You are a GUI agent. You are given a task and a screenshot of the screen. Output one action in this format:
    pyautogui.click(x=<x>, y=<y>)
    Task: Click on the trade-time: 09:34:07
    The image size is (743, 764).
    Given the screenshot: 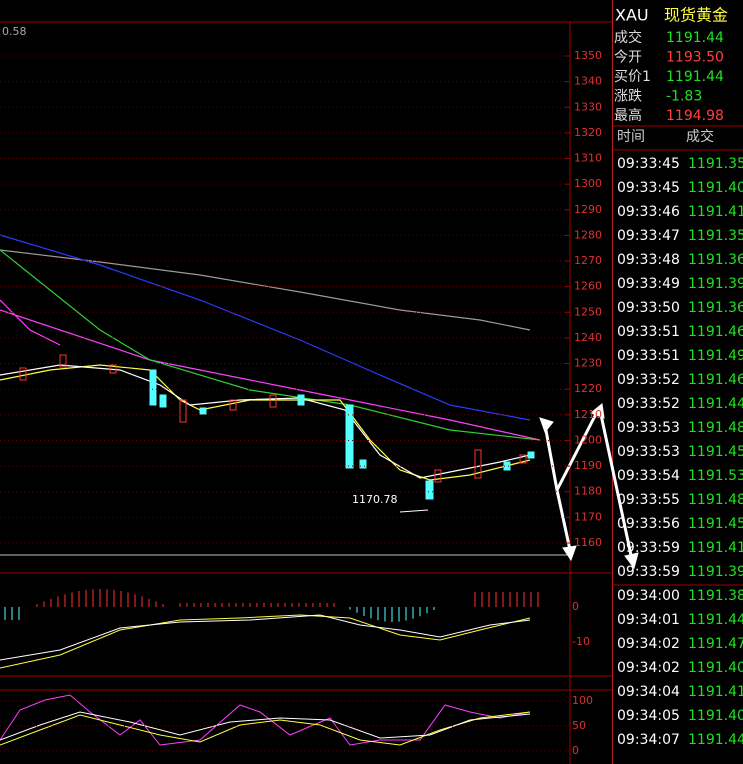 What is the action you would take?
    pyautogui.click(x=648, y=740)
    